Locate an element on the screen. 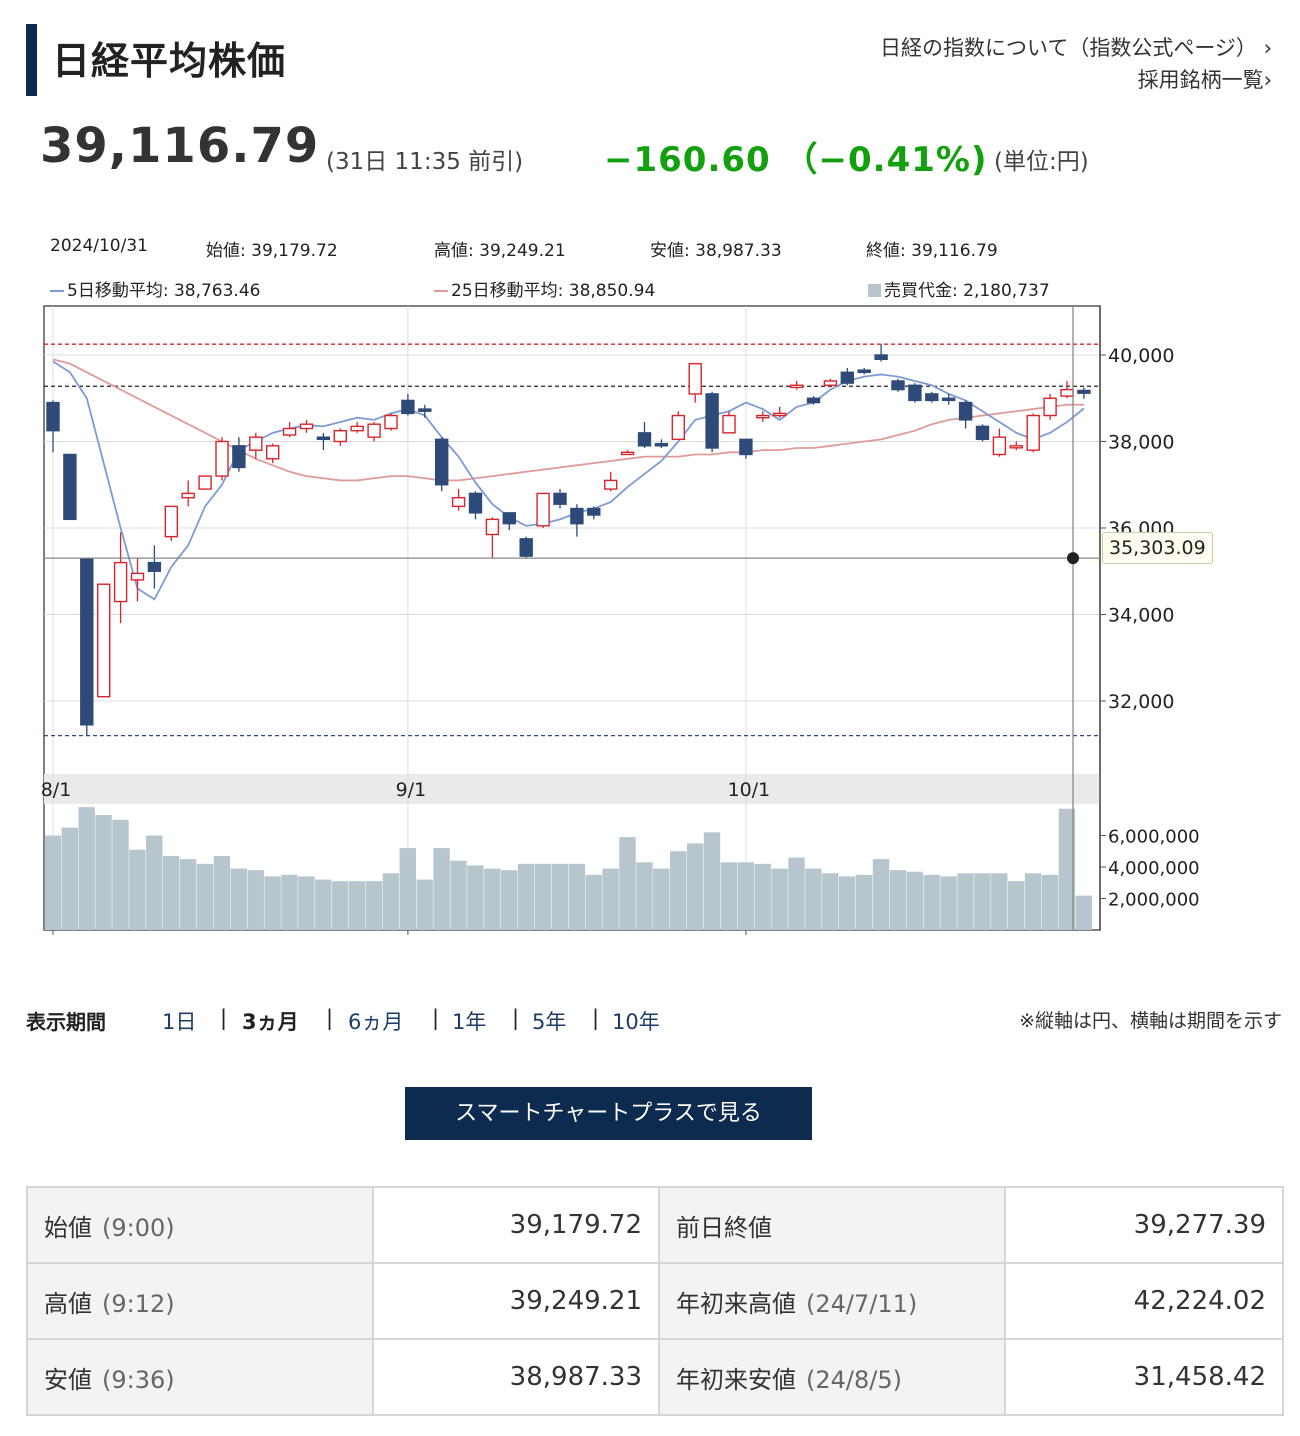 The width and height of the screenshot is (1300, 1436). chart-high: 高値: 39,249.21 is located at coordinates (500, 251).